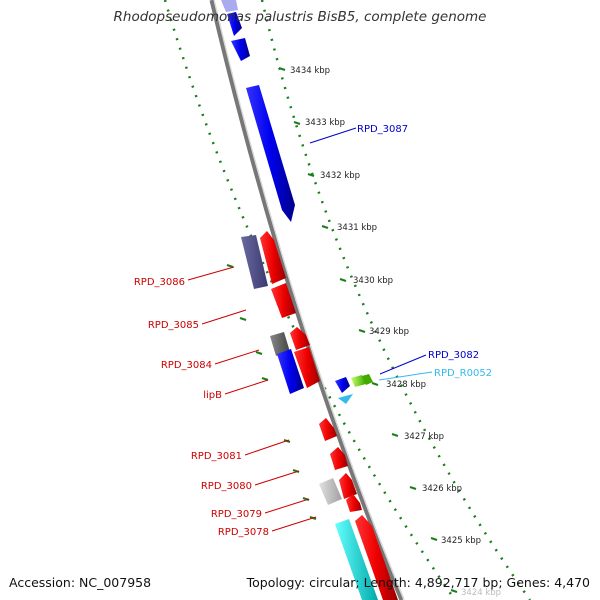  Describe the element at coordinates (310, 71) in the screenshot. I see `tick-3434: 3434 kbp` at that location.